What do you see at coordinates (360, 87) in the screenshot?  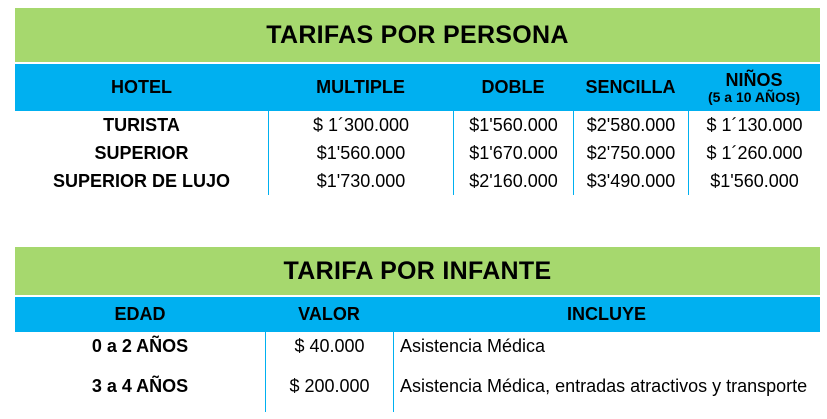 I see `header-multiple: MULTIPLE` at bounding box center [360, 87].